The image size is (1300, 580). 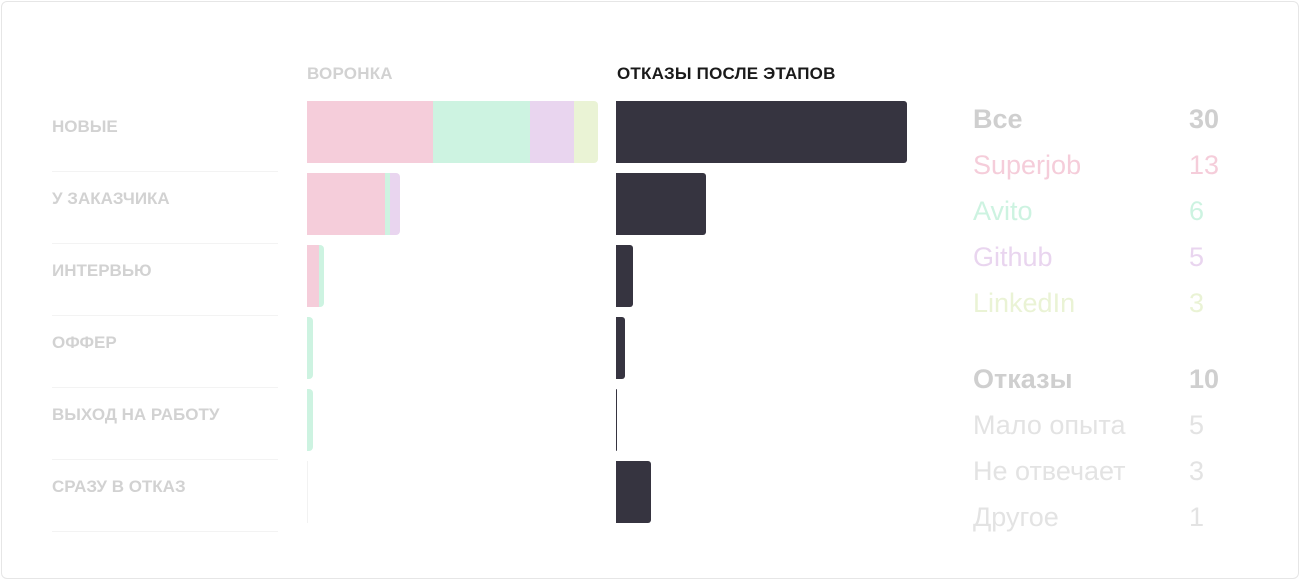 What do you see at coordinates (1096, 379) in the screenshot?
I see `legend-item: Отказы 10` at bounding box center [1096, 379].